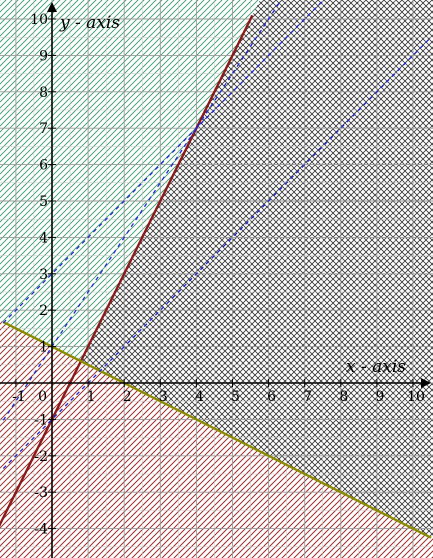  Describe the element at coordinates (271, 397) in the screenshot. I see `x-tick-label: 6` at that location.